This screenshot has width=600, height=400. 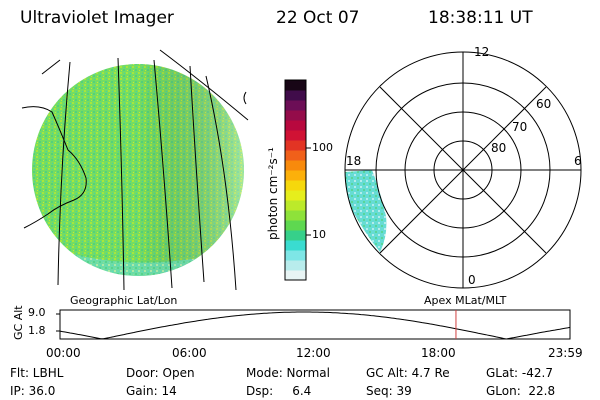 I want to click on timeline-left-label: Geographic Lat/Lon, so click(x=124, y=300).